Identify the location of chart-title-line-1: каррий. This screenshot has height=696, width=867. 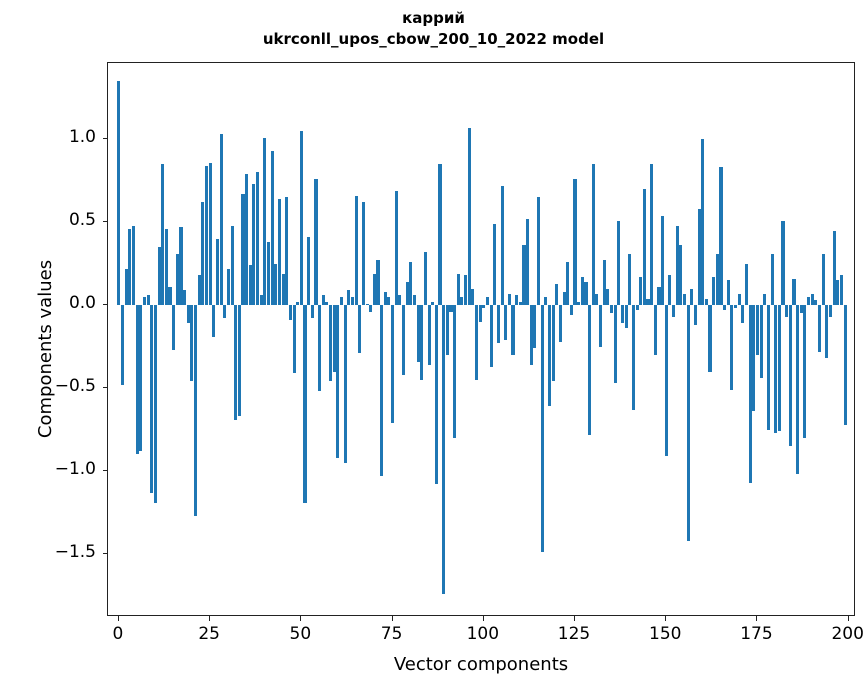
(433, 18).